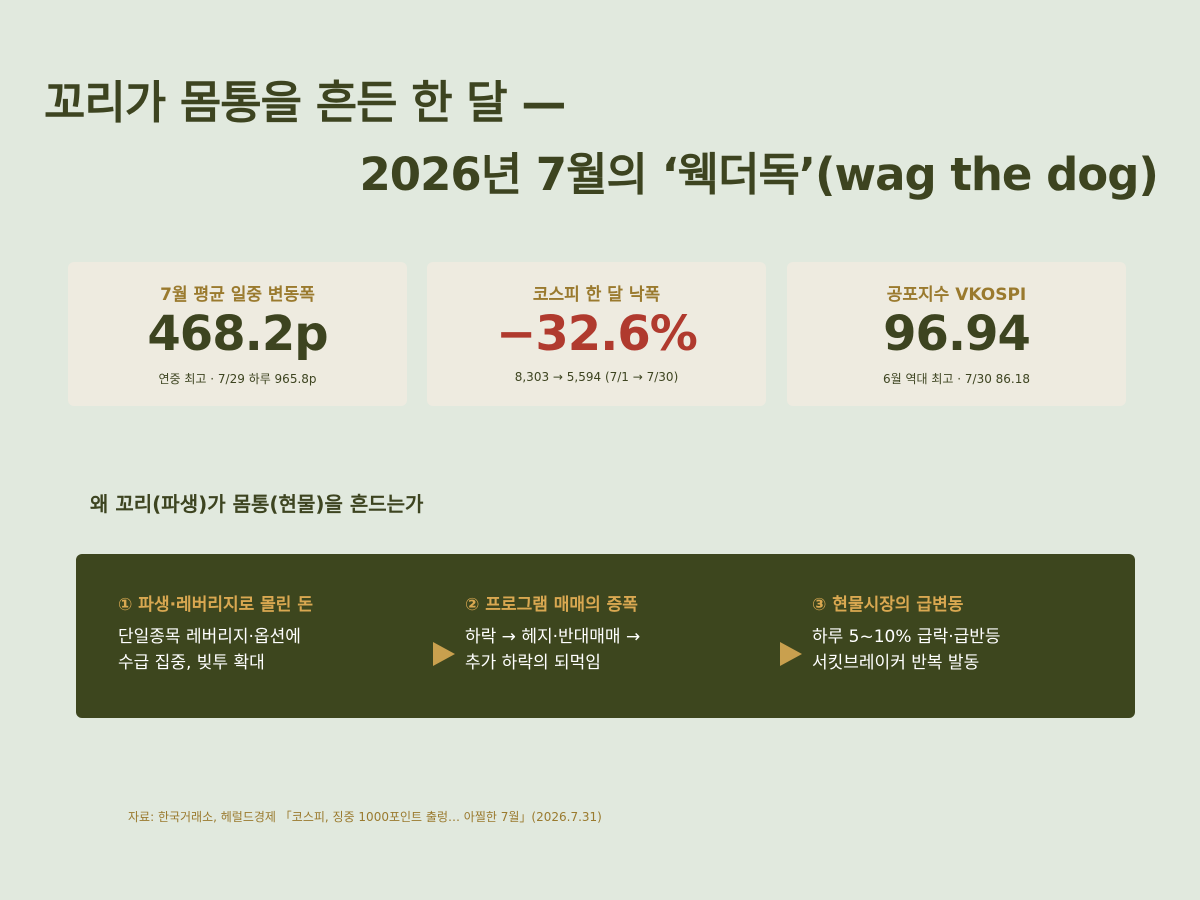 This screenshot has height=900, width=1200. What do you see at coordinates (305, 102) in the screenshot?
I see `title-line1: 꼬리가 몸통을 흔든 한 달 —` at bounding box center [305, 102].